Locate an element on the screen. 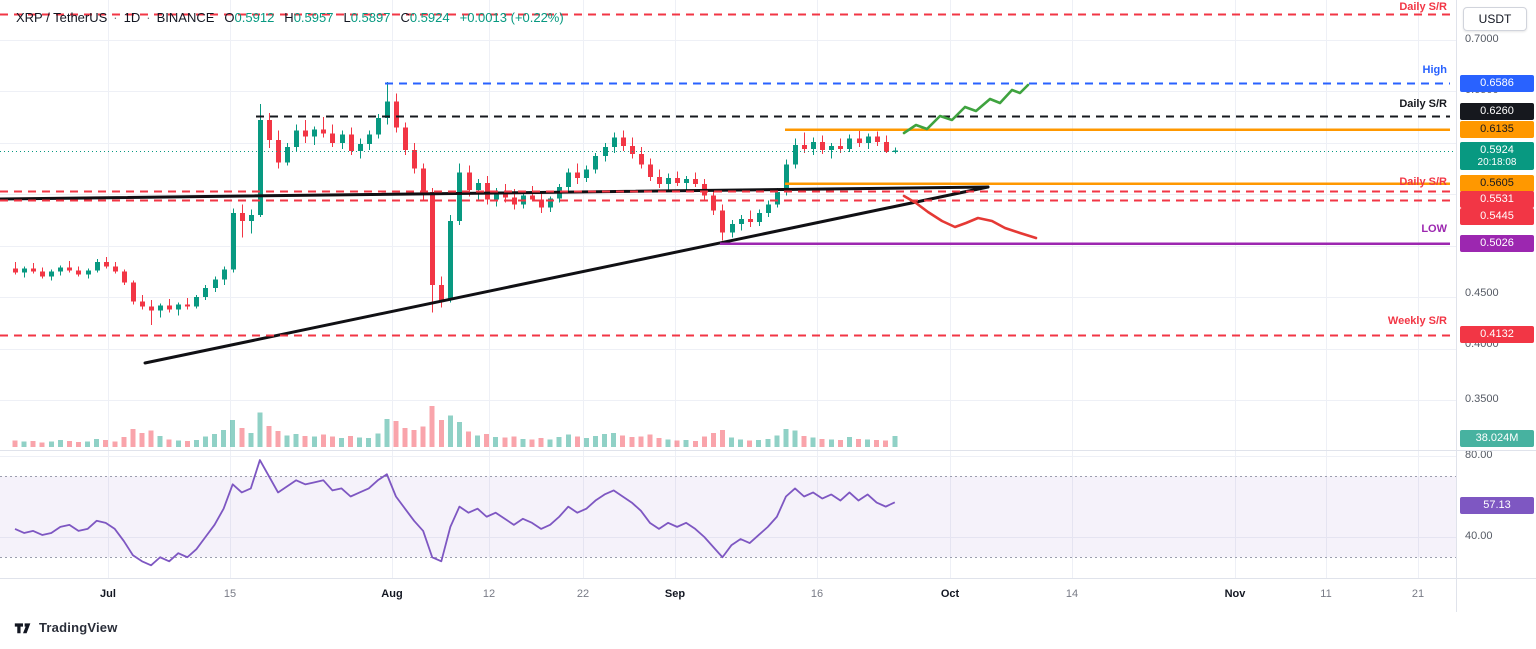 The height and width of the screenshot is (649, 1536). axis-price-label: 0.7000 is located at coordinates (1482, 39).